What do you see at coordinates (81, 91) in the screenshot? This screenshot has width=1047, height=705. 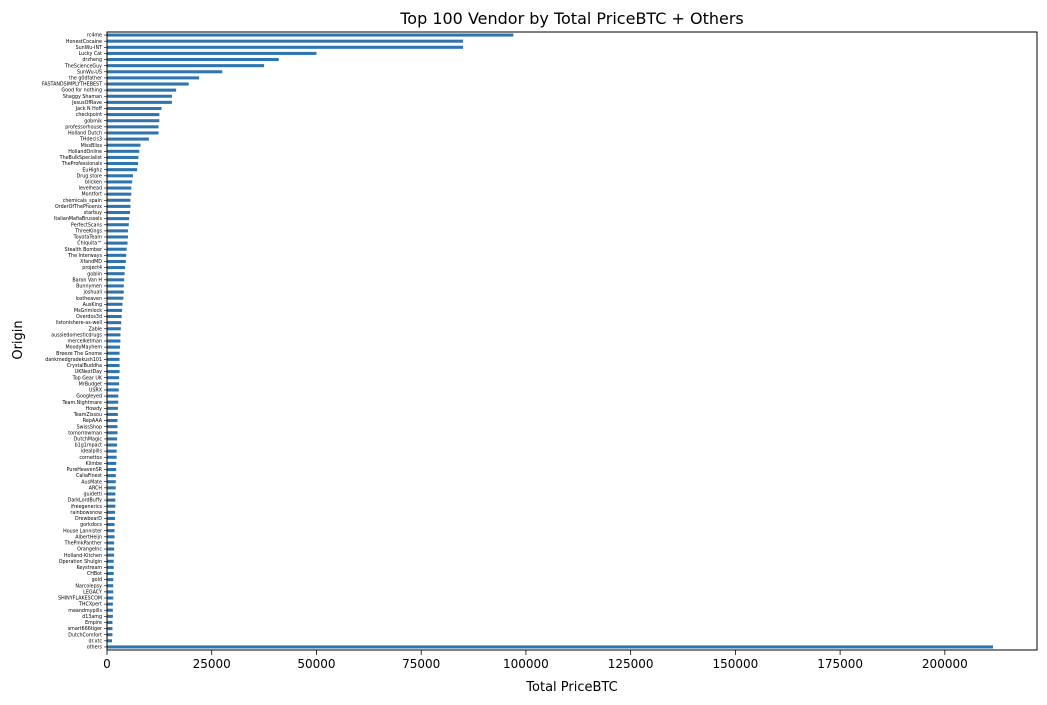 I see `y-tick-label: Good for nothing` at bounding box center [81, 91].